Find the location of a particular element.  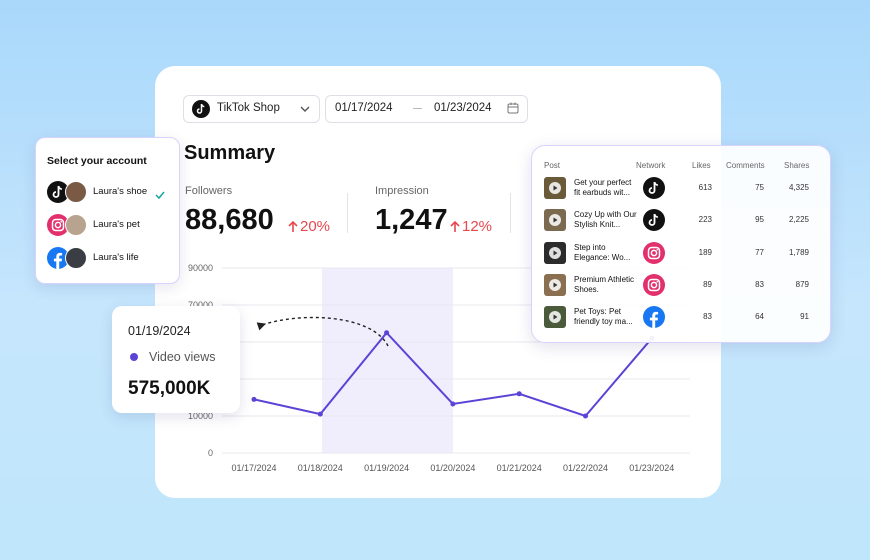

check is located at coordinates (160, 195).